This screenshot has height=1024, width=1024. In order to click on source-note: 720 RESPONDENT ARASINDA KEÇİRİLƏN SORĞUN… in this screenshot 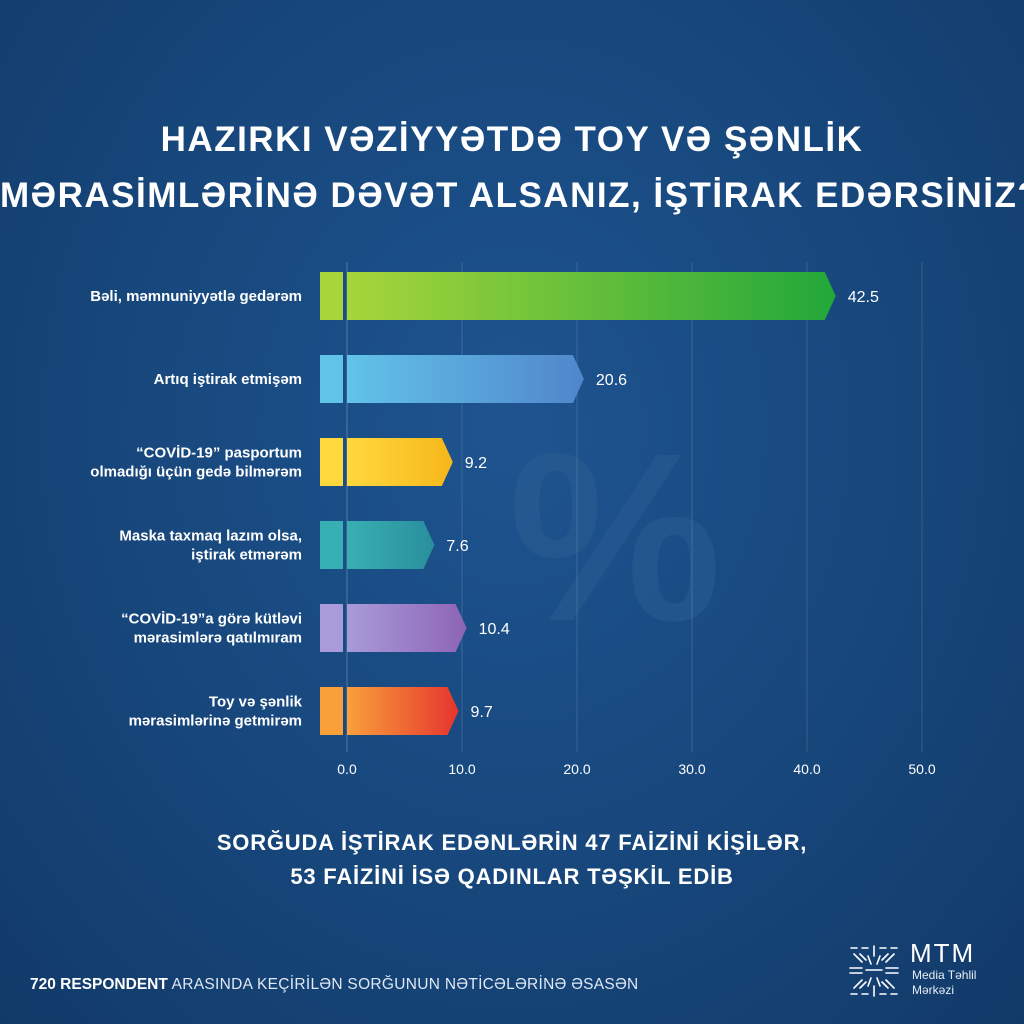, I will do `click(334, 985)`.